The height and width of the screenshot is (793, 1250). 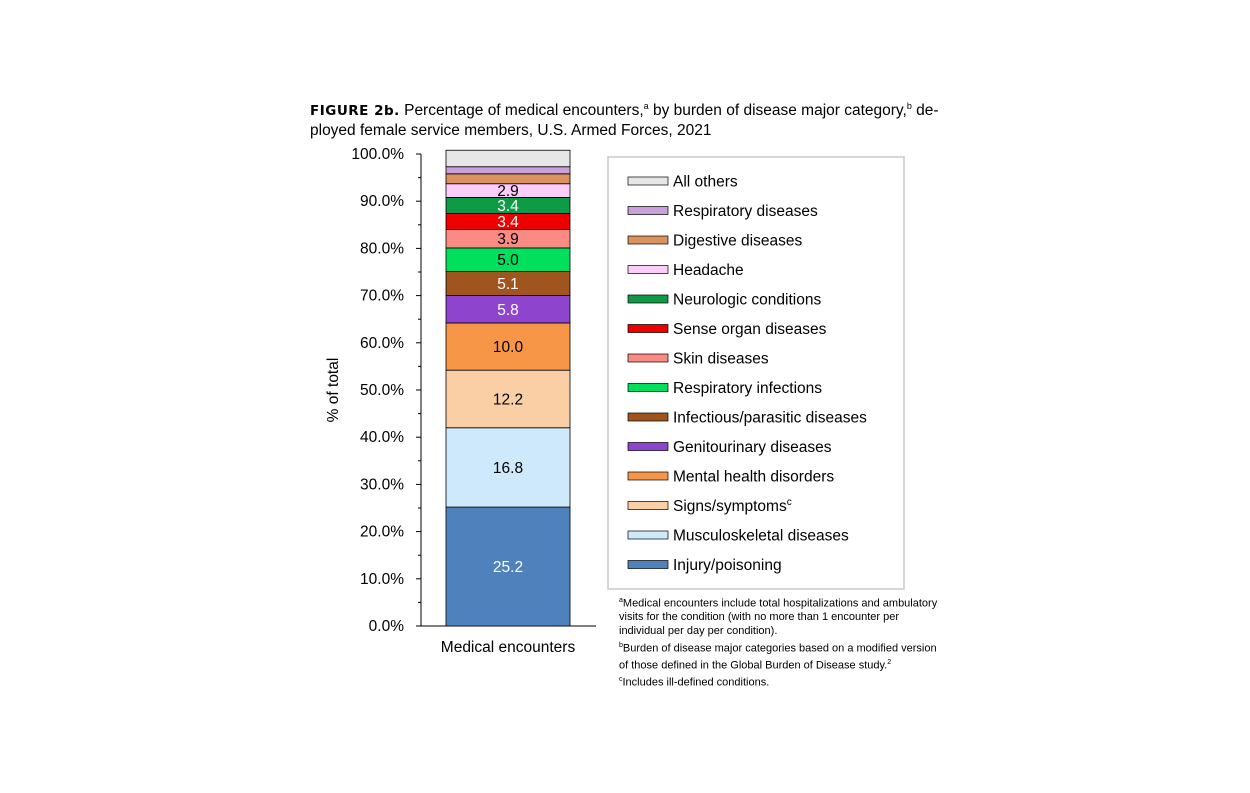 I want to click on bar-stack, so click(x=508, y=388).